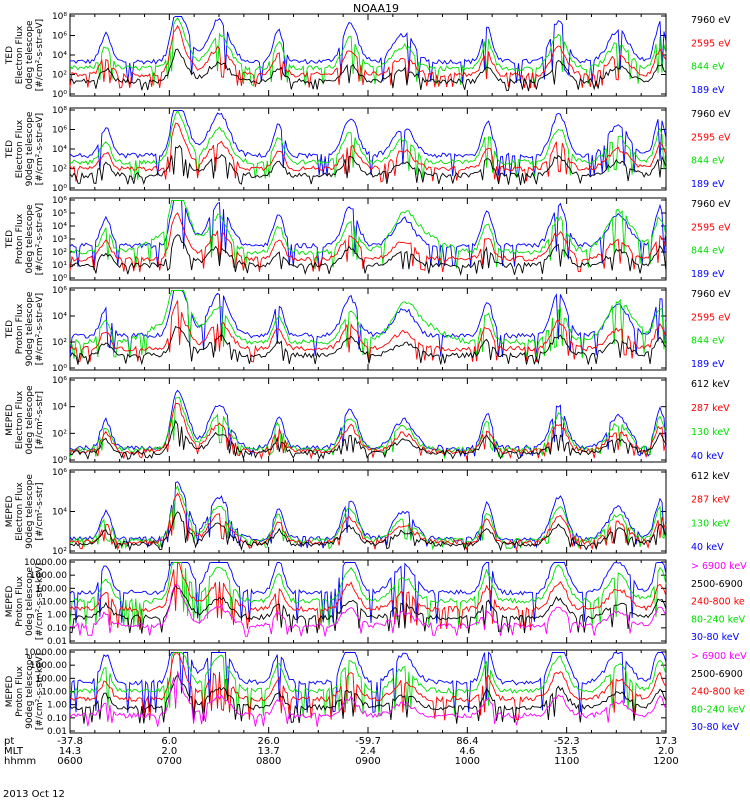 The height and width of the screenshot is (800, 750). What do you see at coordinates (59, 240) in the screenshot?
I see `y-tick-label: 10³` at bounding box center [59, 240].